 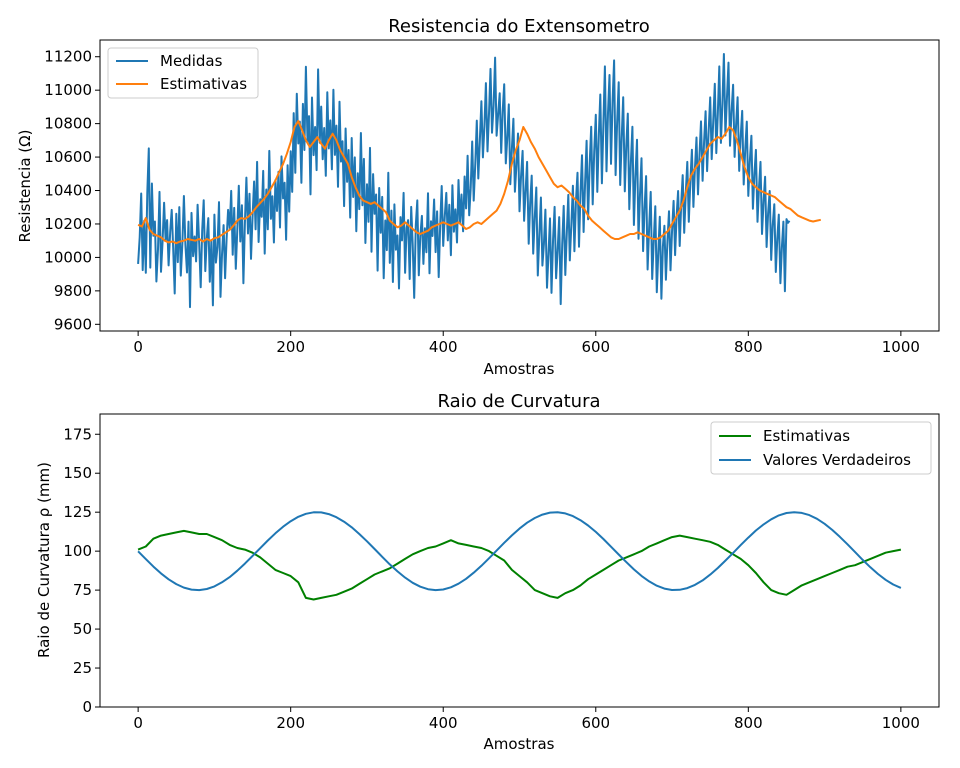 I want to click on y-tick-label: 75, so click(x=82, y=590).